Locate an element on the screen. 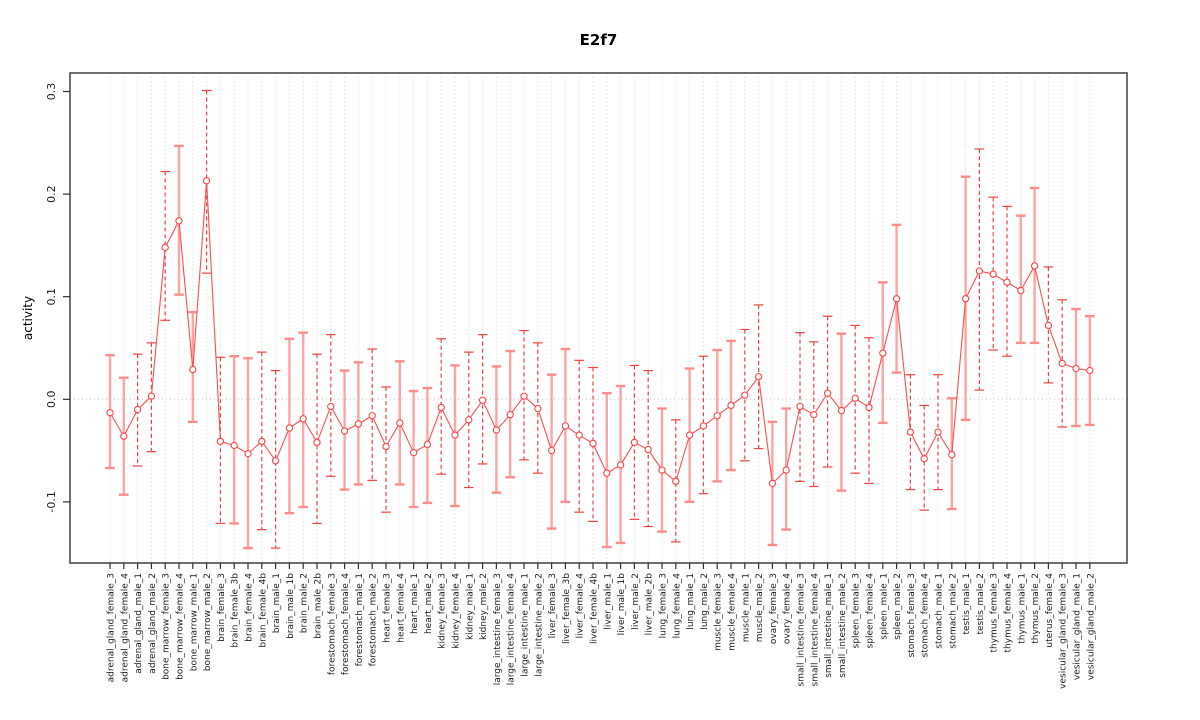 The width and height of the screenshot is (1200, 720). x-tick-label: muscle_male_2 is located at coordinates (760, 607).